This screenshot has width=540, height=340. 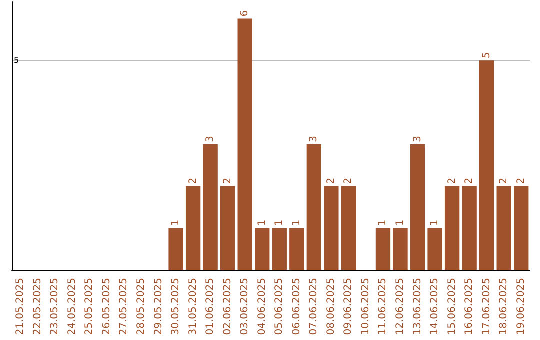 I want to click on x-tick-label: 16.06.2025, so click(x=470, y=307).